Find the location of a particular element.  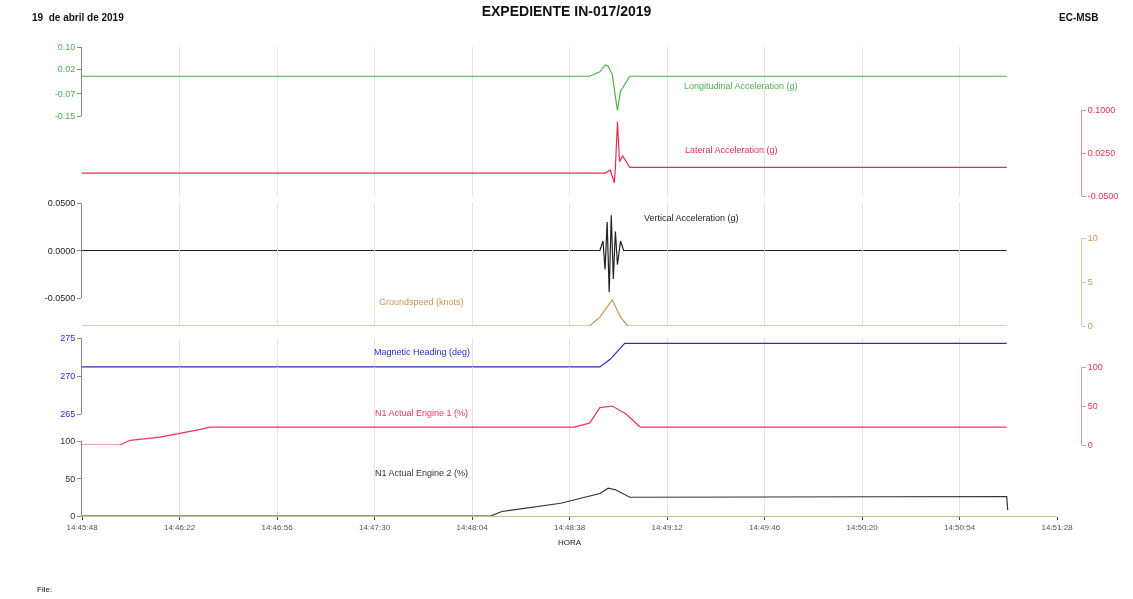

x-tick-label: 14:45:48 is located at coordinates (82, 527).